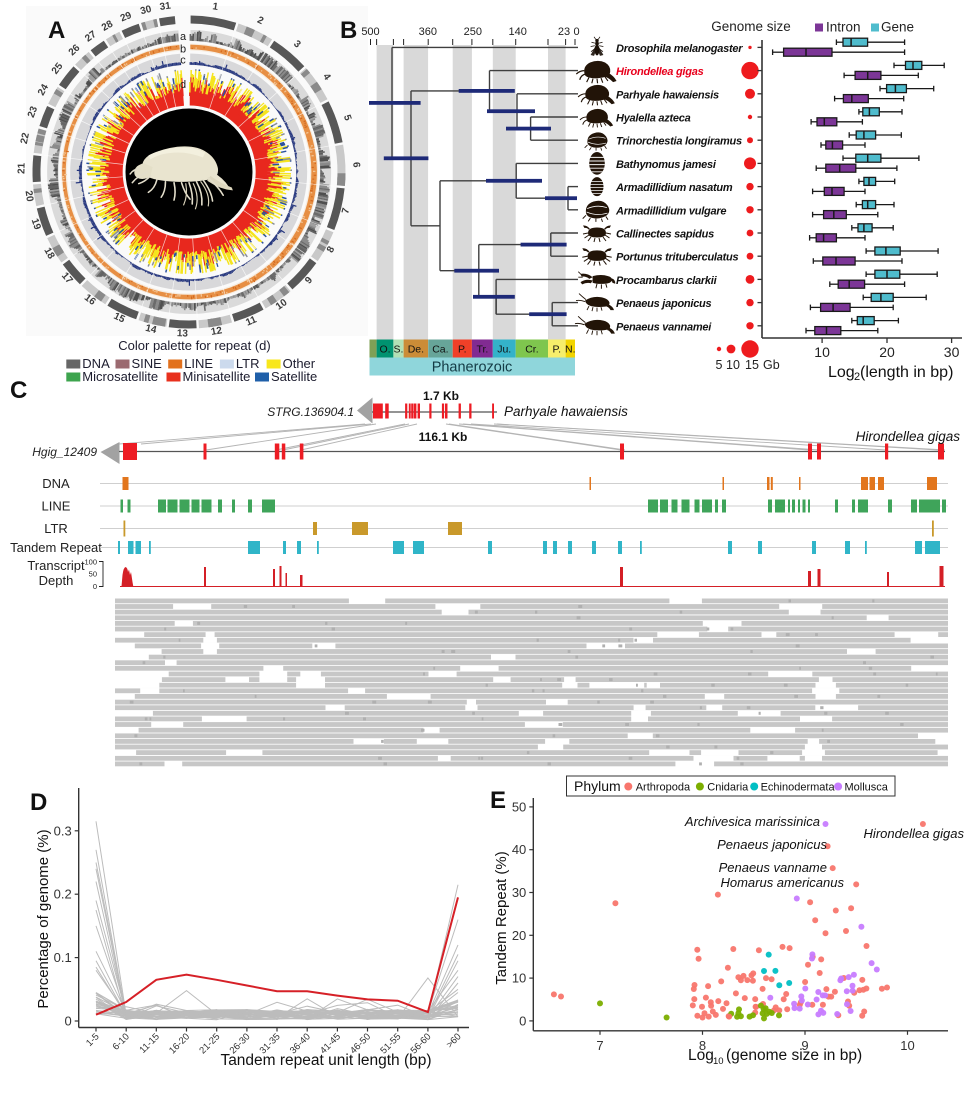 The height and width of the screenshot is (1099, 968). I want to click on svg-text: Tandem Repeat (%), so click(501, 917).